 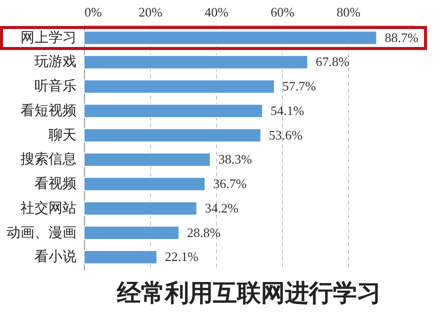 I want to click on y-tick-label: 社交网站, so click(x=48, y=207).